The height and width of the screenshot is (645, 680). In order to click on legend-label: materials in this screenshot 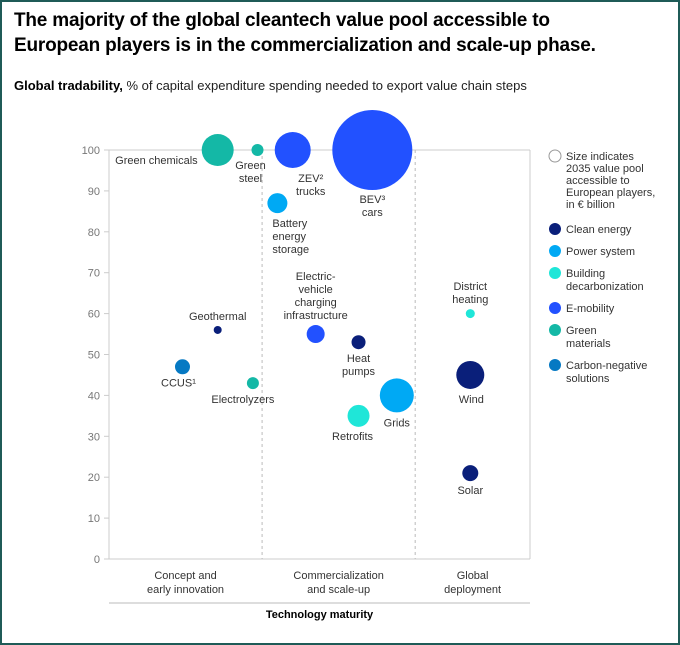, I will do `click(588, 344)`.